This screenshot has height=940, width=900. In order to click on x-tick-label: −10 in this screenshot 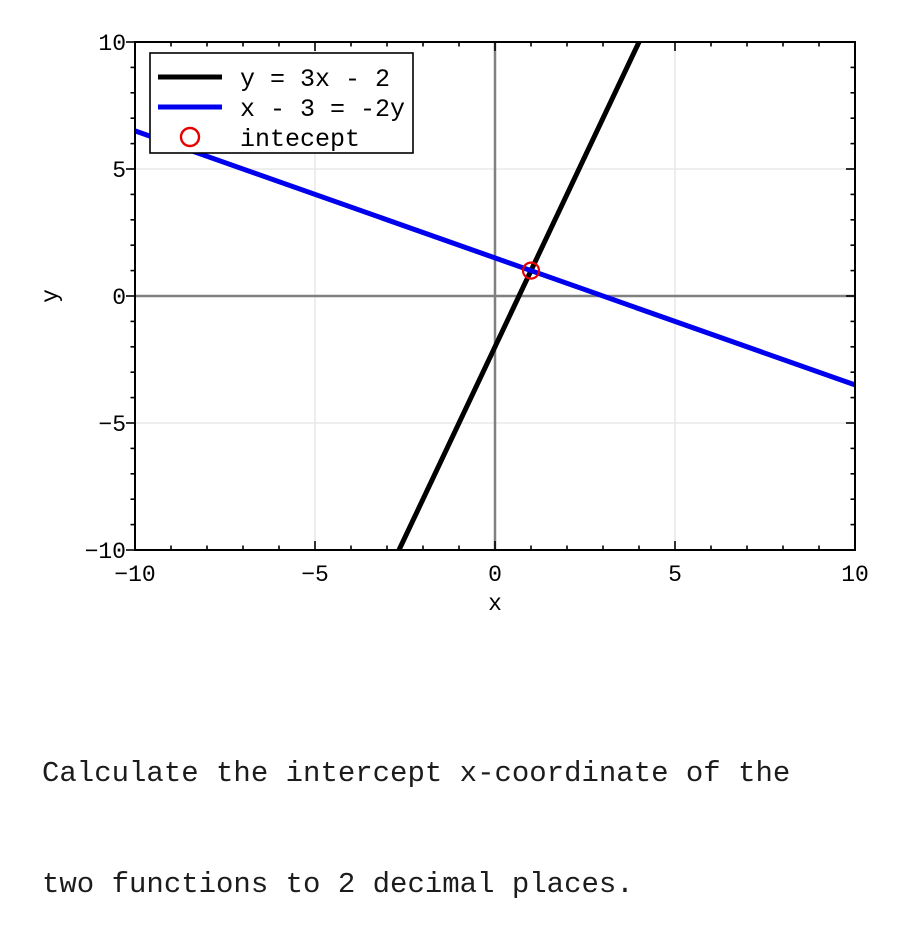, I will do `click(134, 575)`.